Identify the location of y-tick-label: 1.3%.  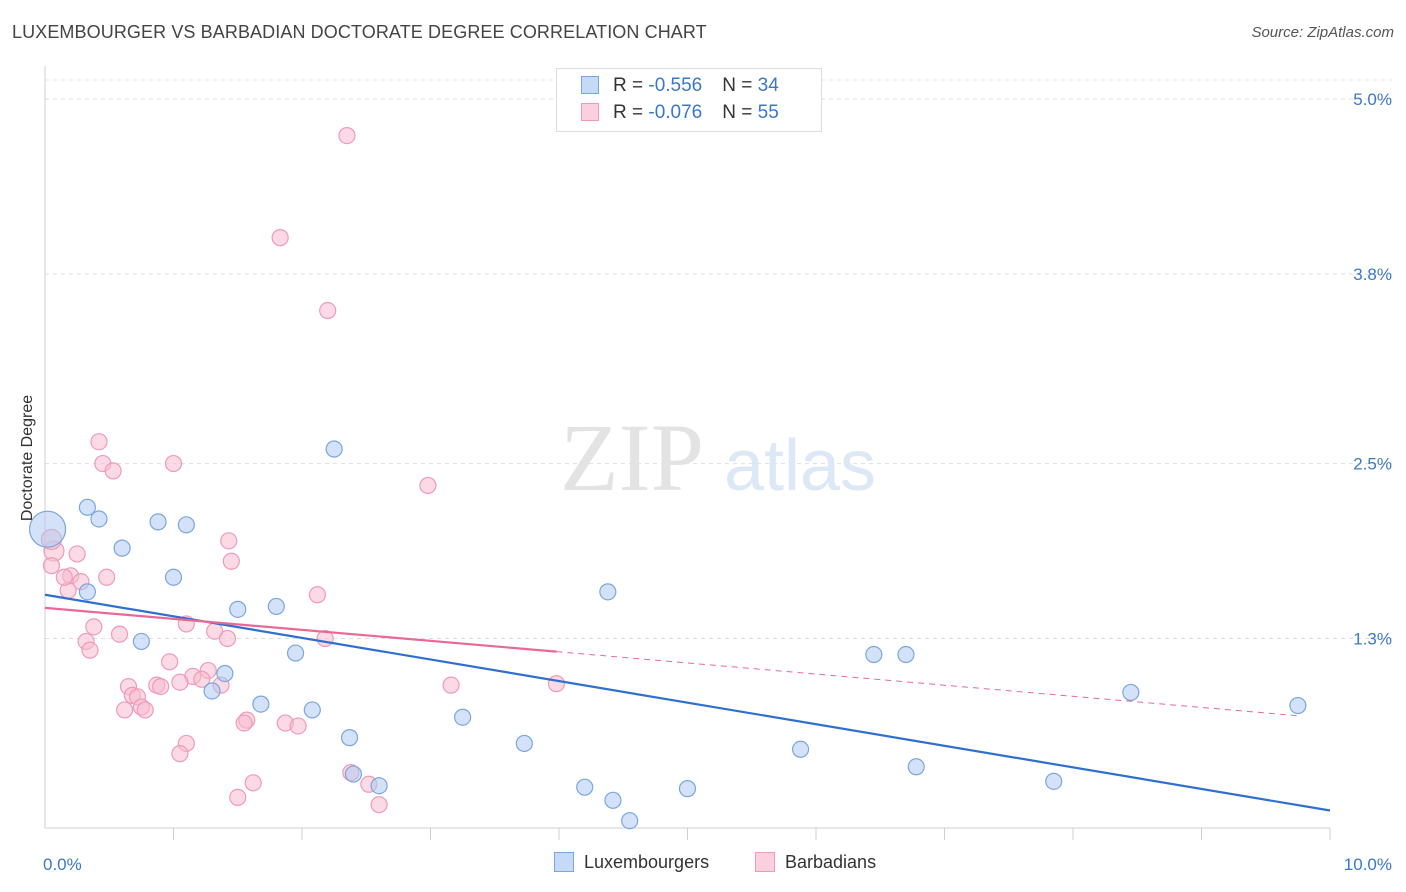
(1372, 639).